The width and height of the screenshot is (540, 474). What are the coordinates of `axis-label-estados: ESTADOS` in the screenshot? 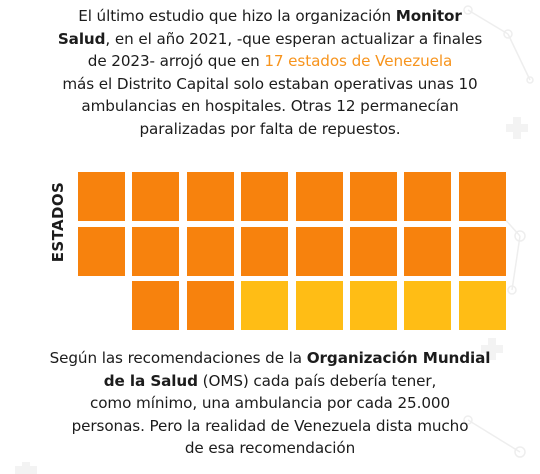 It's located at (58, 222).